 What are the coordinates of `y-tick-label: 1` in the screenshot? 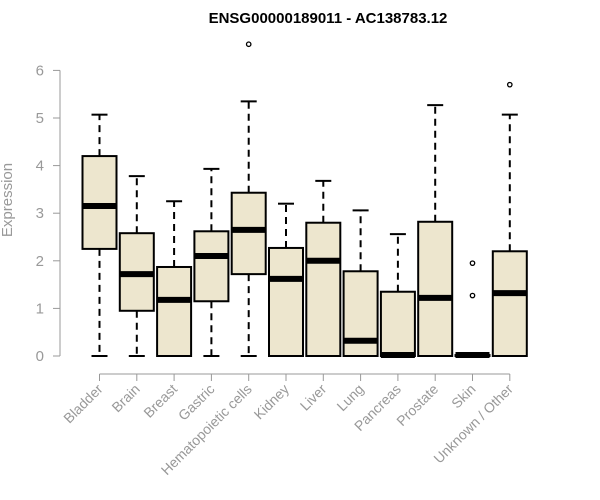 It's located at (40, 308).